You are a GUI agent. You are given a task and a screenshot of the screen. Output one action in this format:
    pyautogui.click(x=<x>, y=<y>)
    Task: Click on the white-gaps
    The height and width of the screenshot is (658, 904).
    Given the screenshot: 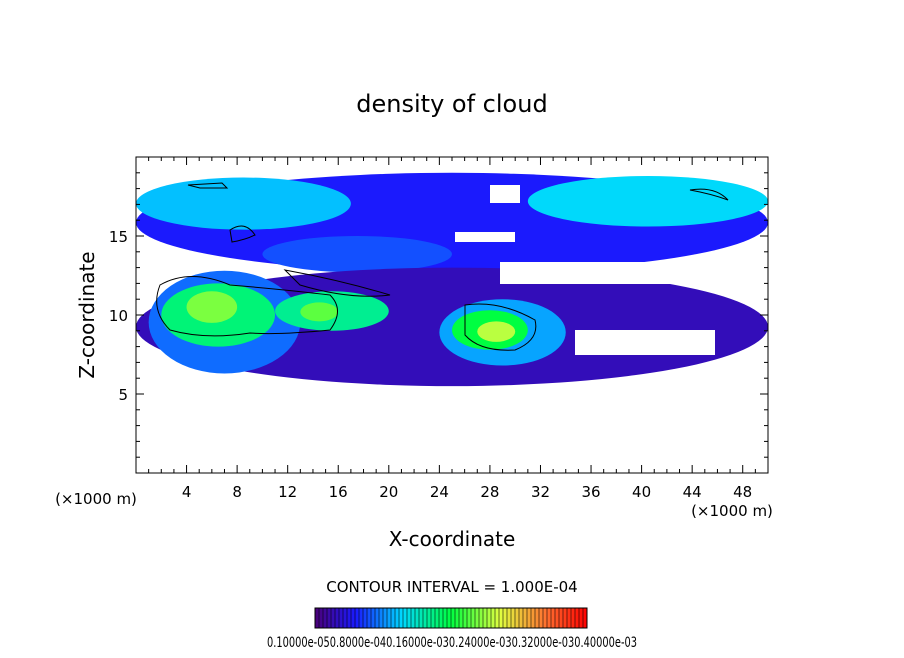 What is the action you would take?
    pyautogui.click(x=611, y=270)
    